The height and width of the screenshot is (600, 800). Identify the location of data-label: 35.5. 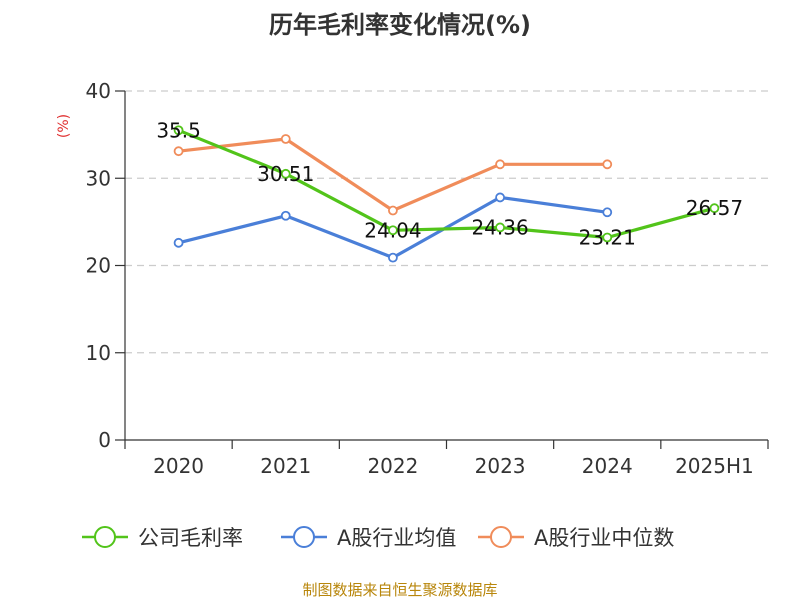
(178, 130).